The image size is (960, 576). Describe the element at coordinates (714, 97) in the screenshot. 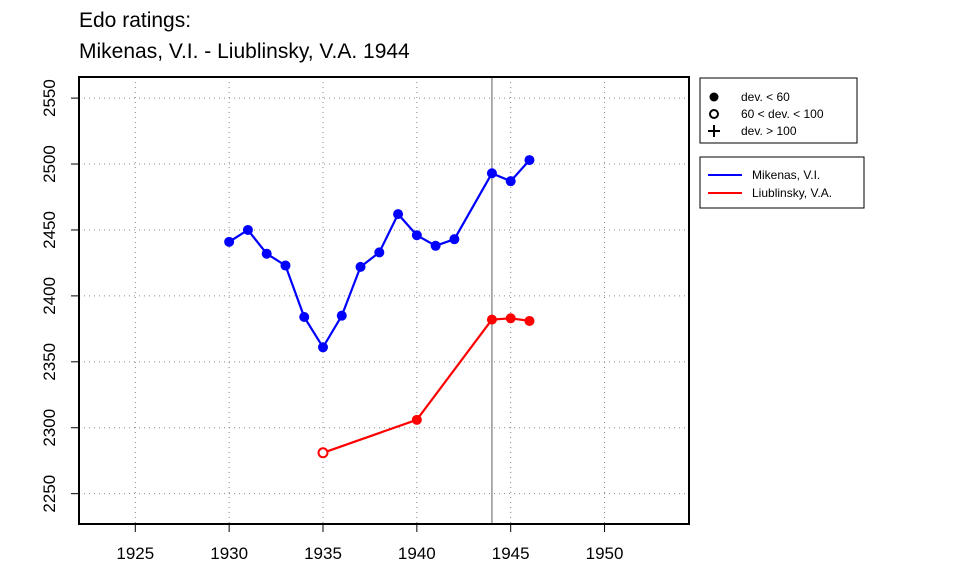

I see `legend-filled-circle-icon` at that location.